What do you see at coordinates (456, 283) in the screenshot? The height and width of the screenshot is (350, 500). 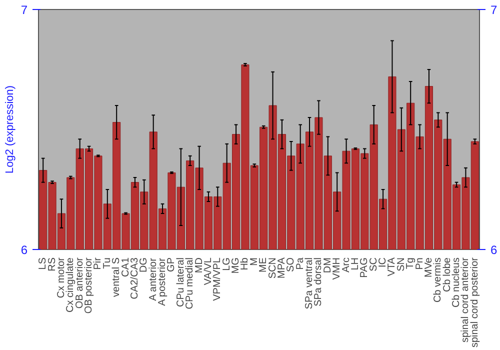 I see `x-tick-label: Cb nucleus` at bounding box center [456, 283].